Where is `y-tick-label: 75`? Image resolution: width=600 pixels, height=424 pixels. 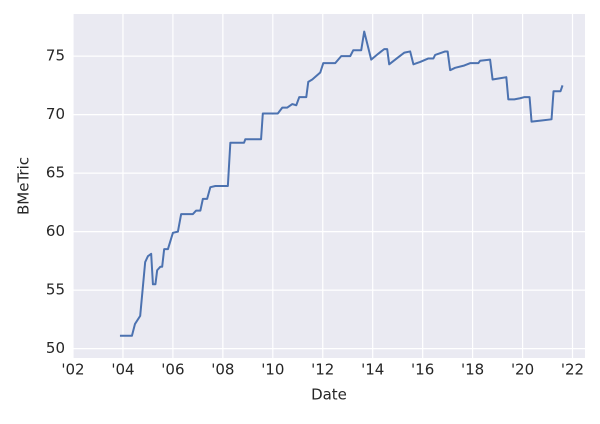 y-tick-label: 75 is located at coordinates (55, 56).